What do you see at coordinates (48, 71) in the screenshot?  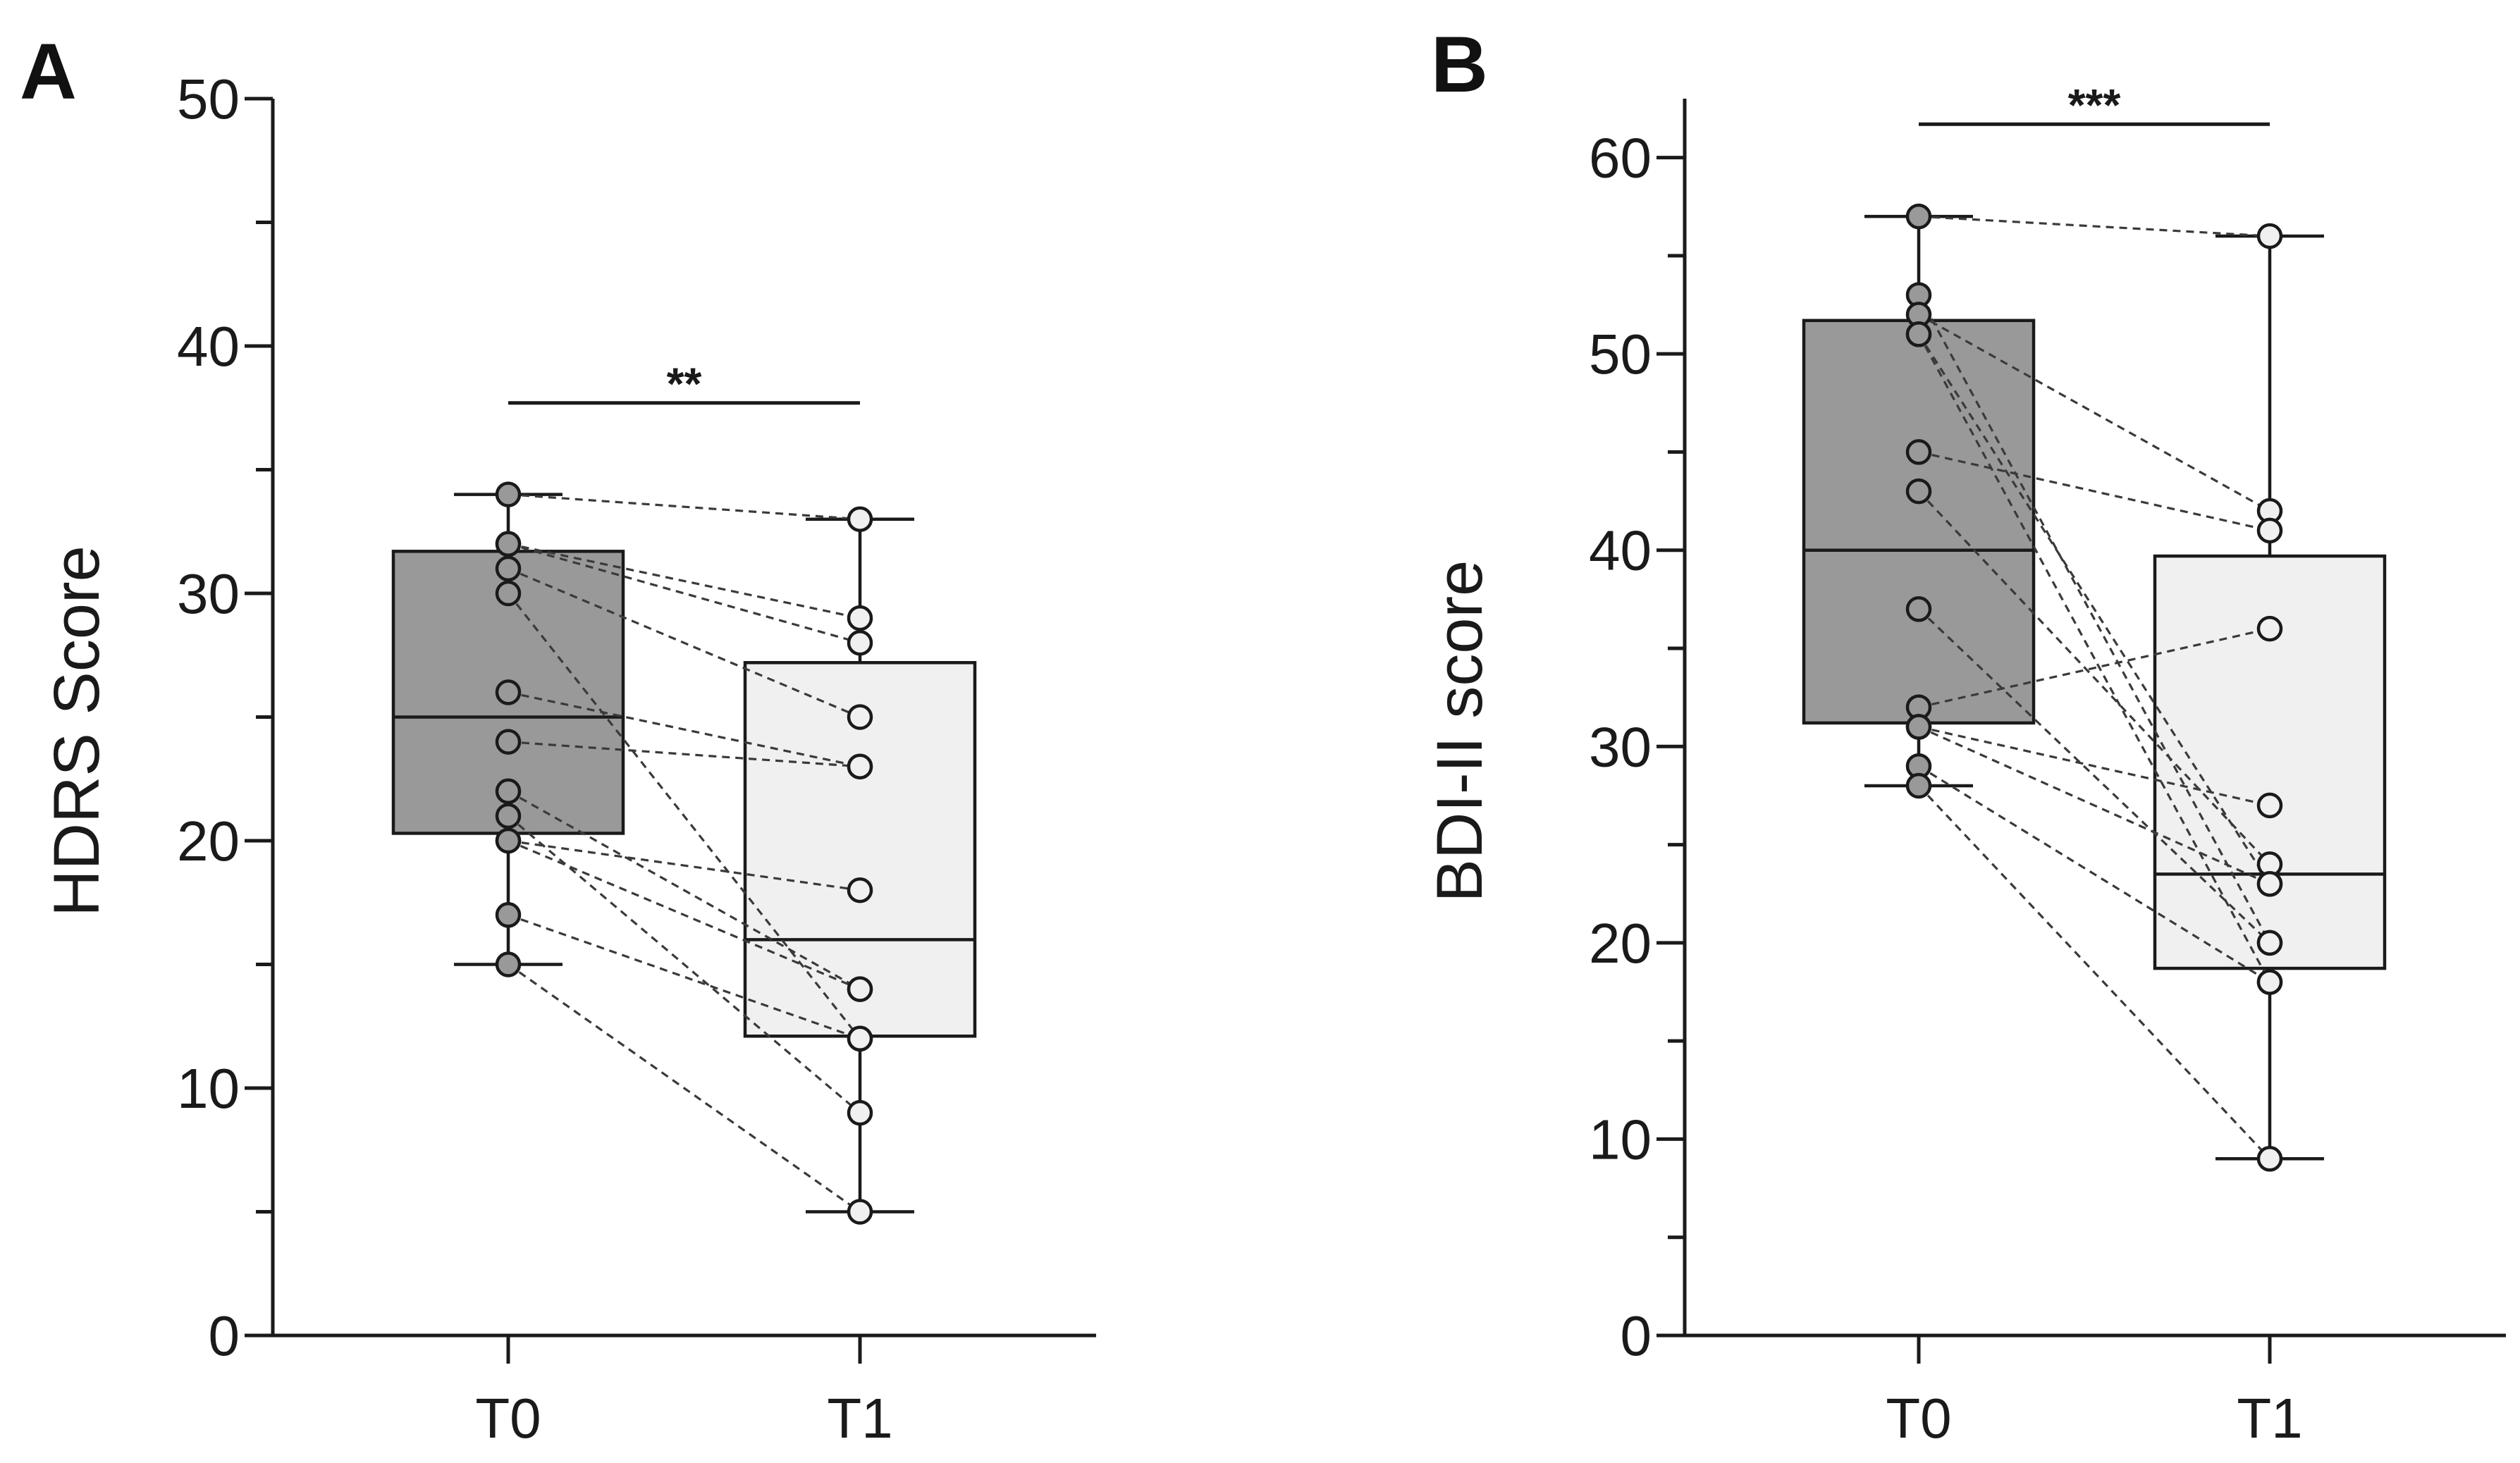 I see `panel-letter: A` at bounding box center [48, 71].